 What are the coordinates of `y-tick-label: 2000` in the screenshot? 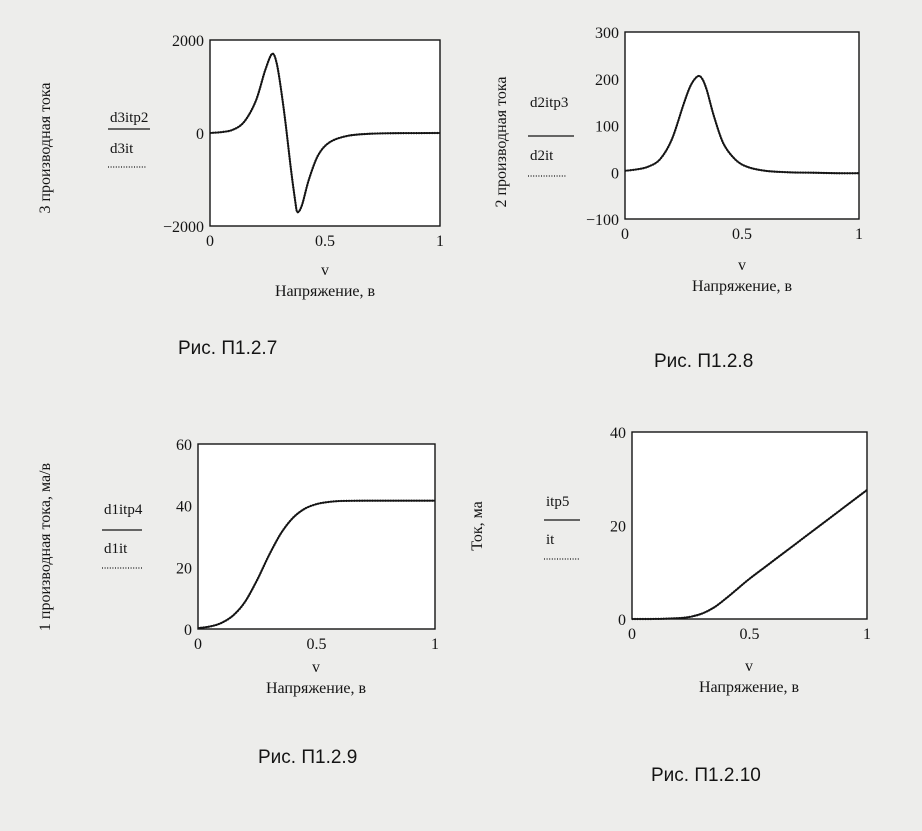 It's located at (188, 41).